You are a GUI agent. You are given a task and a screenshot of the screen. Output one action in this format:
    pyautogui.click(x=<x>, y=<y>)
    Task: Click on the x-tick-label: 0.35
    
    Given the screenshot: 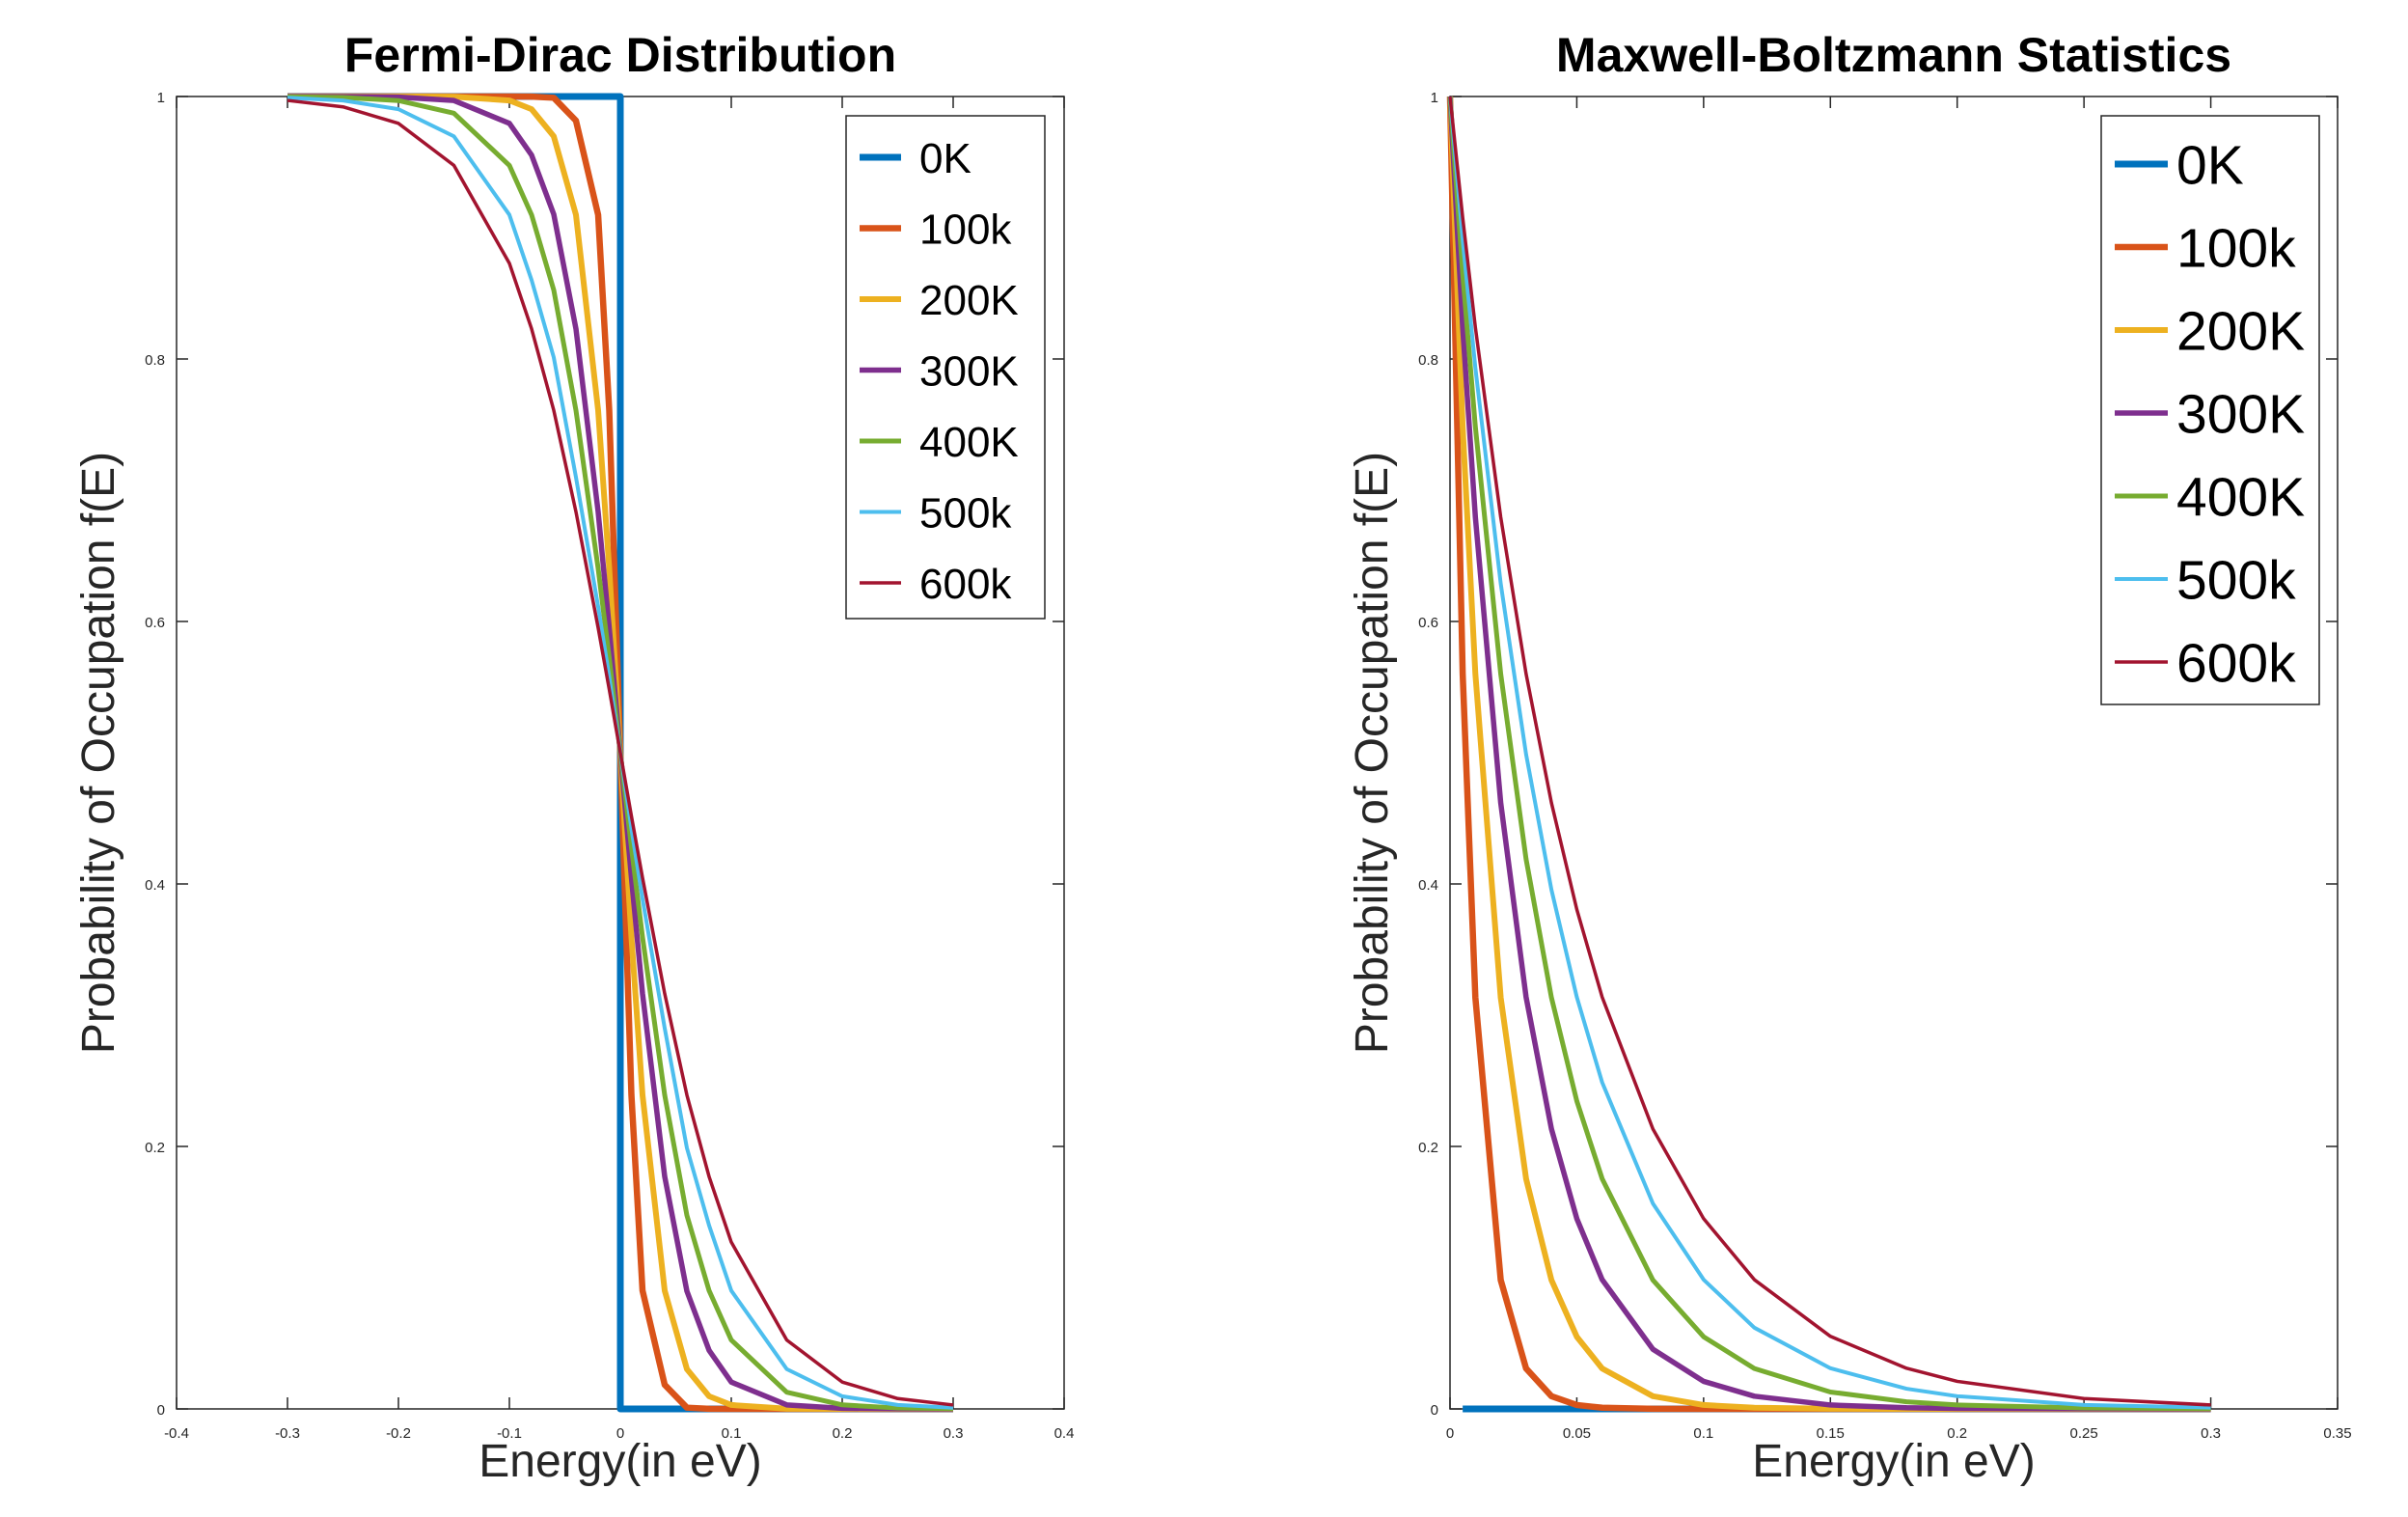 What is the action you would take?
    pyautogui.click(x=2337, y=1433)
    